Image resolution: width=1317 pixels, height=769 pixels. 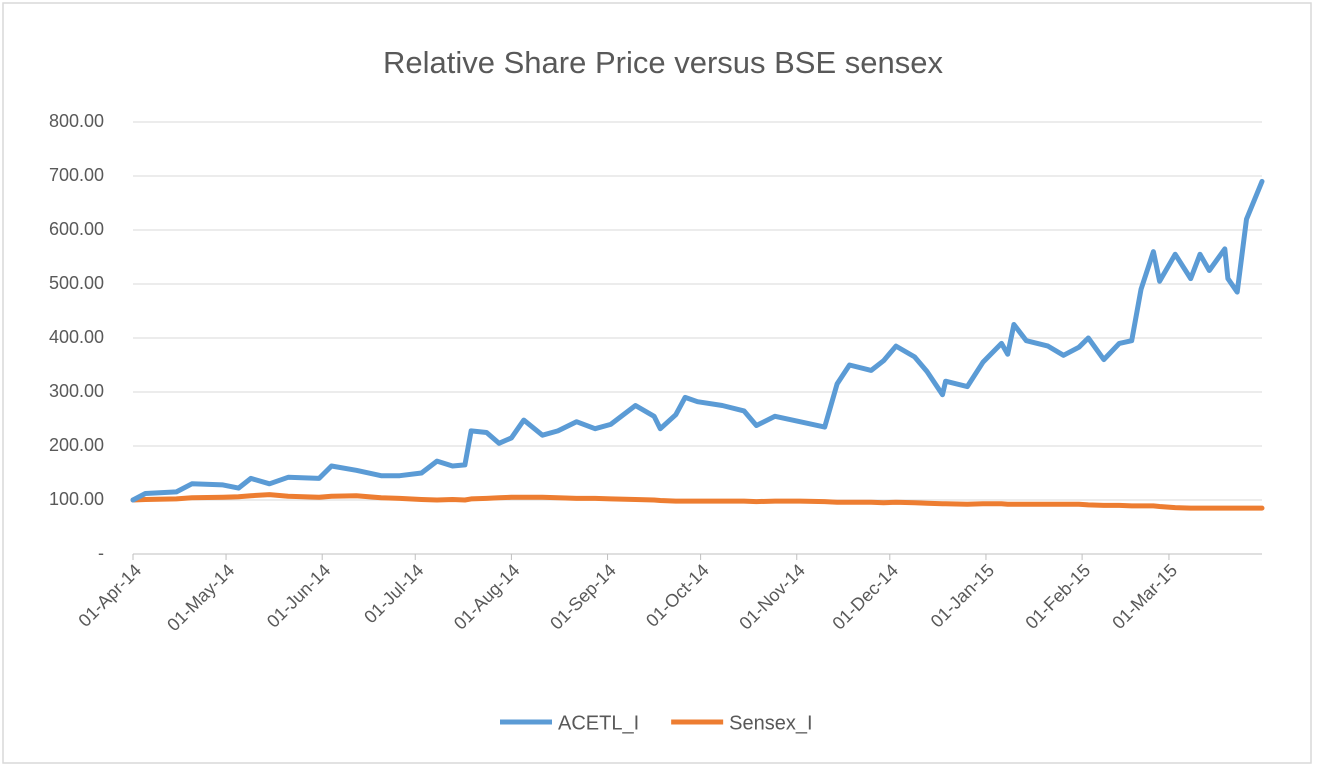 I want to click on chart-title: Relative Share Price versus BSE sensex, so click(x=663, y=62).